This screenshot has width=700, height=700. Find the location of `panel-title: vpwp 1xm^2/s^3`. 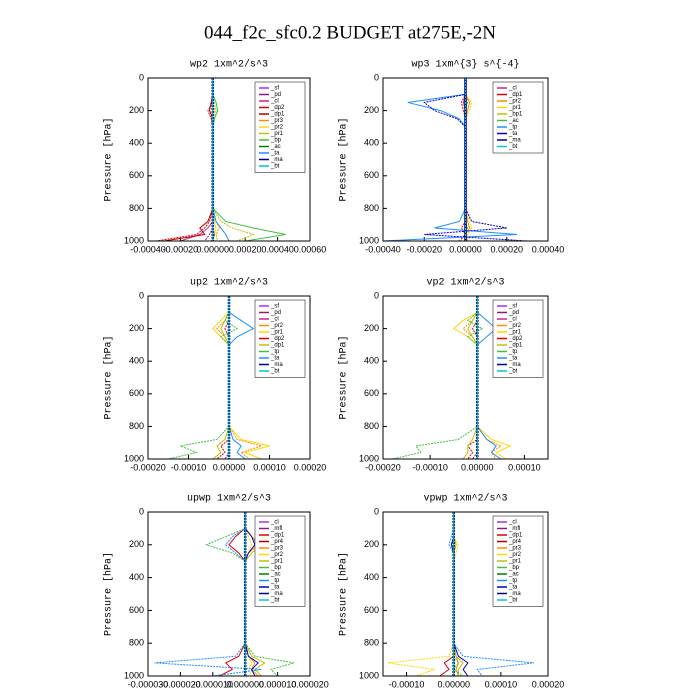

panel-title: vpwp 1xm^2/s^3 is located at coordinates (465, 499).